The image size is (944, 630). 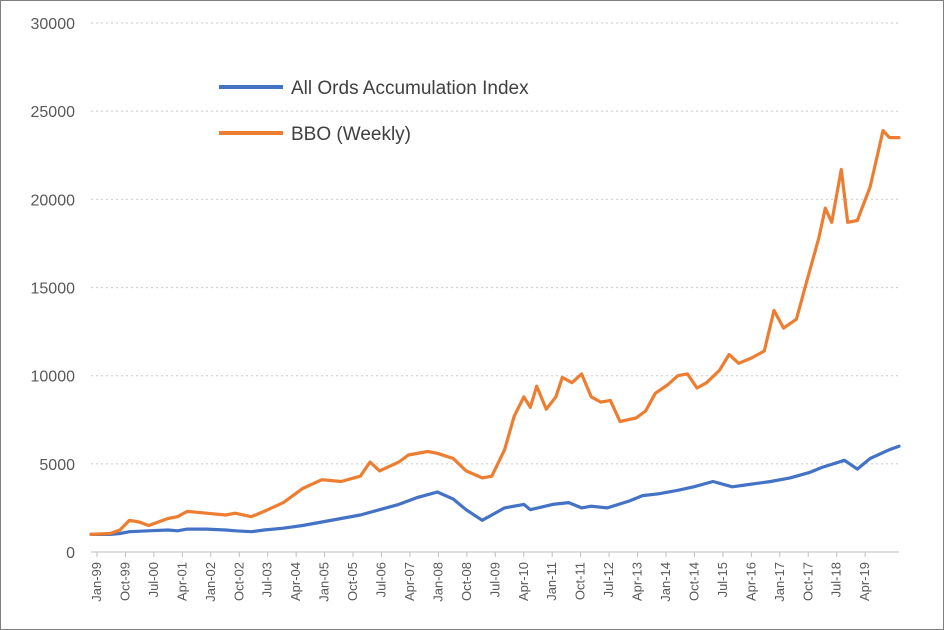 I want to click on x-tick-label: Oct-02, so click(x=238, y=581).